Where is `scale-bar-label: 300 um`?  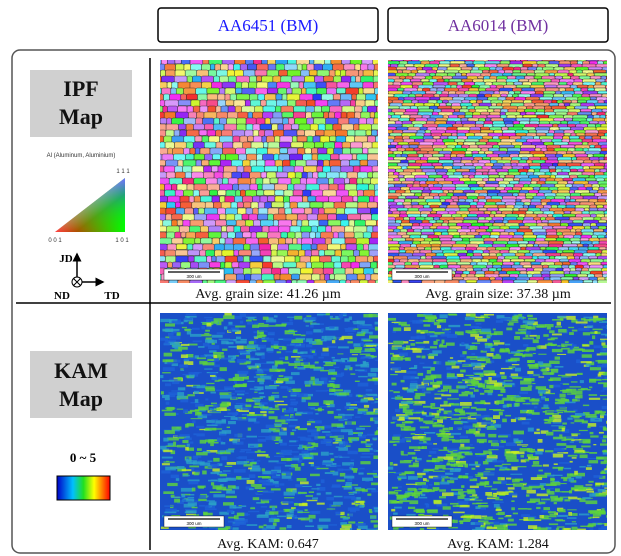
scale-bar-label: 300 um is located at coordinates (193, 276).